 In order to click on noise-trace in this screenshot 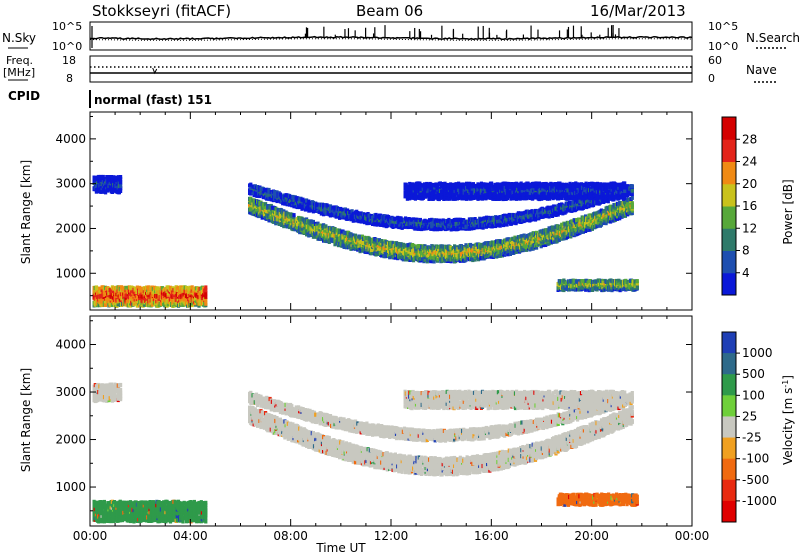, I will do `click(391, 36)`.